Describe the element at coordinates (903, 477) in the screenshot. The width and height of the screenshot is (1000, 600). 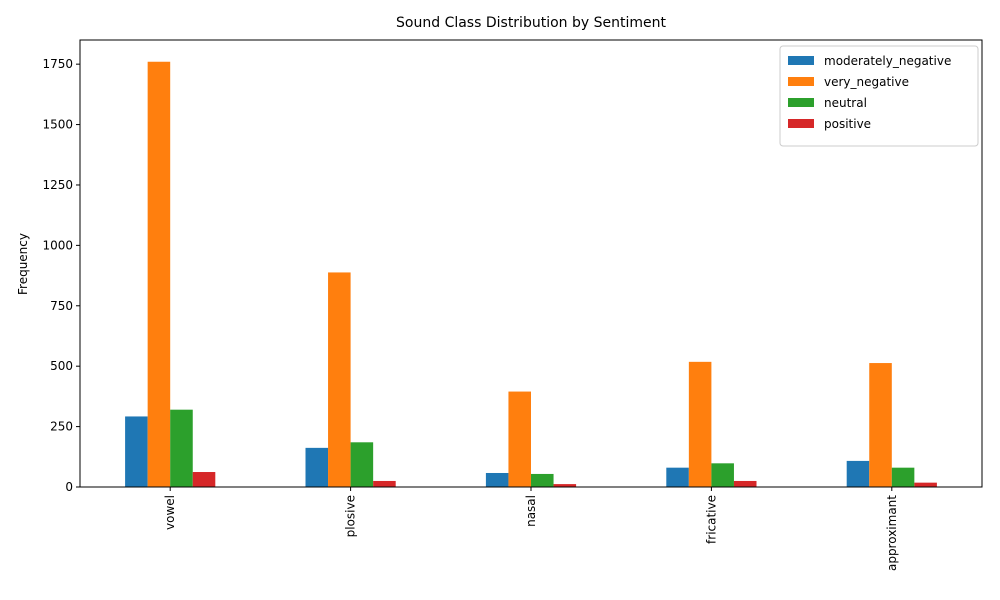
I see `bar-neutral-approximant` at that location.